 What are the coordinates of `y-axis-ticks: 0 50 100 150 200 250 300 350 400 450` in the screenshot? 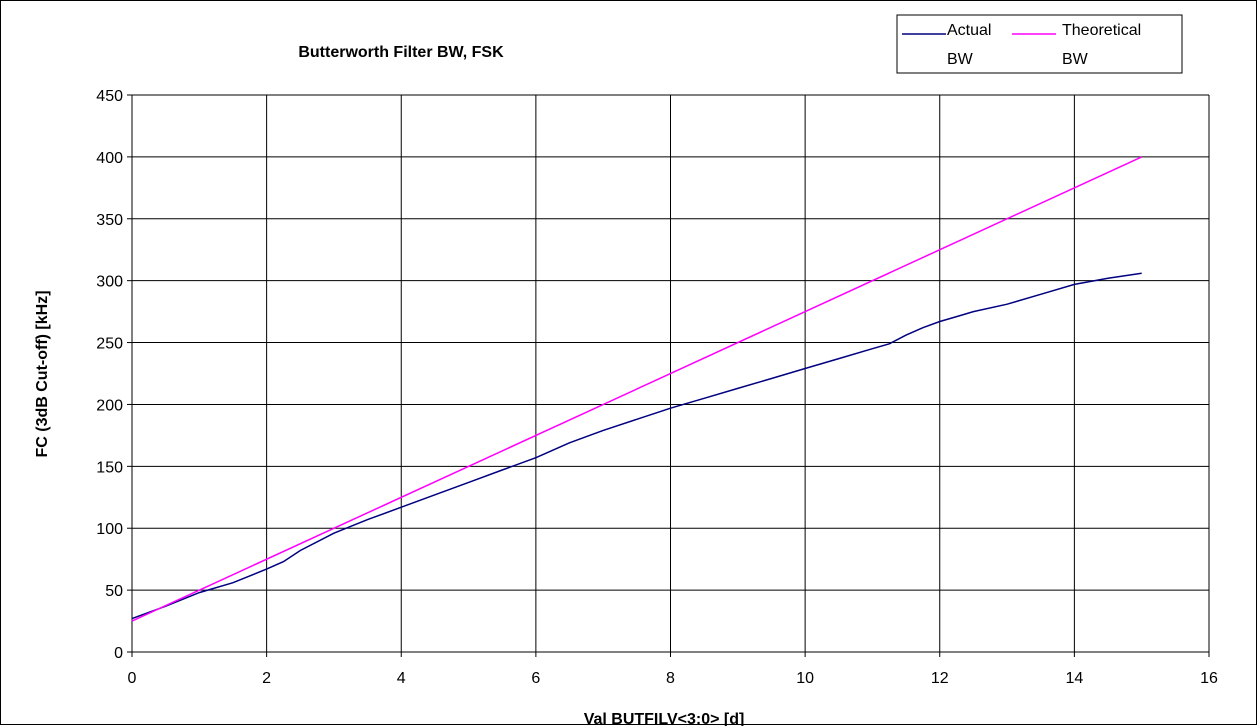 It's located at (114, 375).